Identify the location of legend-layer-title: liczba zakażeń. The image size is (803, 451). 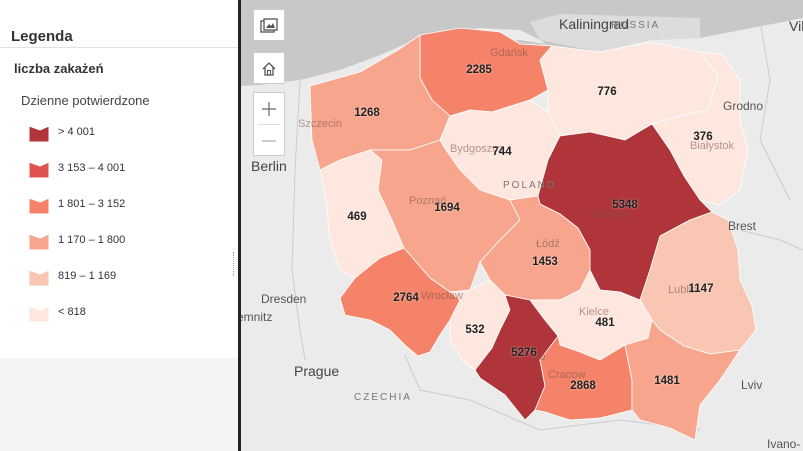
(59, 68).